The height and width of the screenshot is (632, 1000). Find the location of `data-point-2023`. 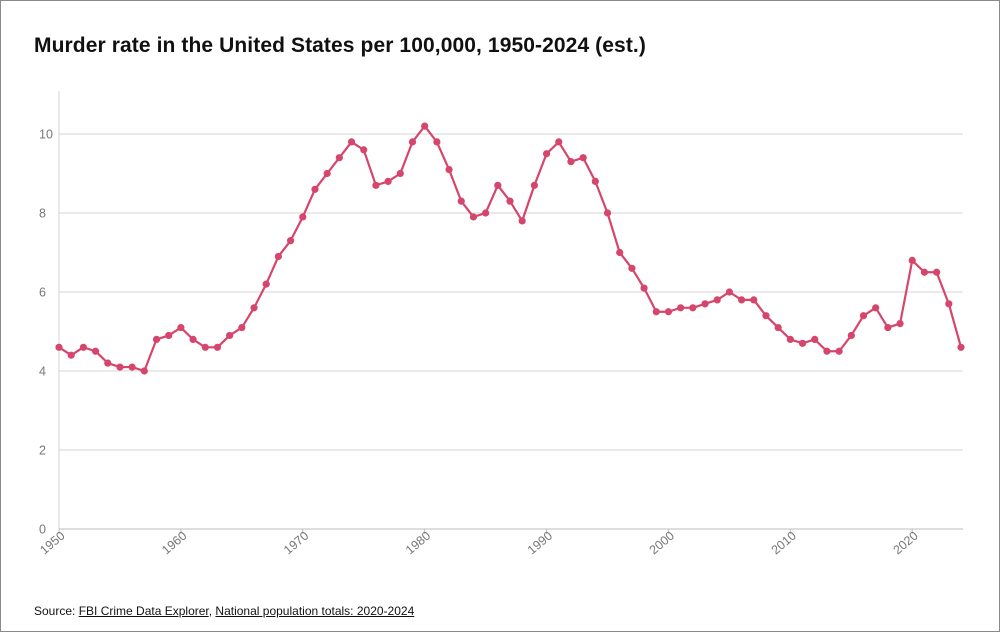

data-point-2023 is located at coordinates (949, 304).